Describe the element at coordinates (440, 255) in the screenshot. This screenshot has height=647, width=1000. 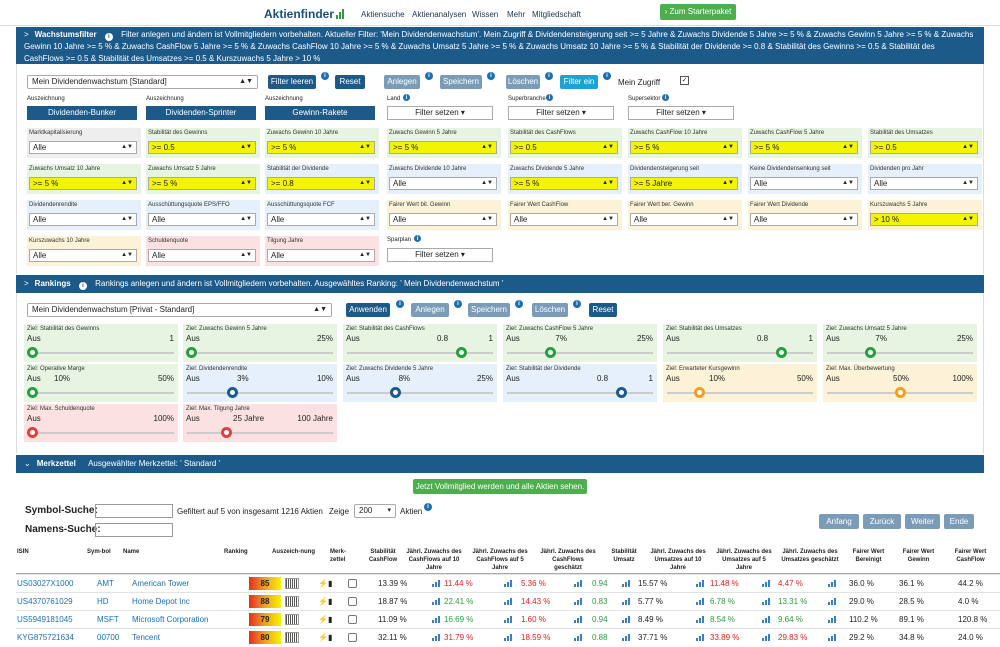
I see `savings-plan-filter-button: Filter setzen ▾` at that location.